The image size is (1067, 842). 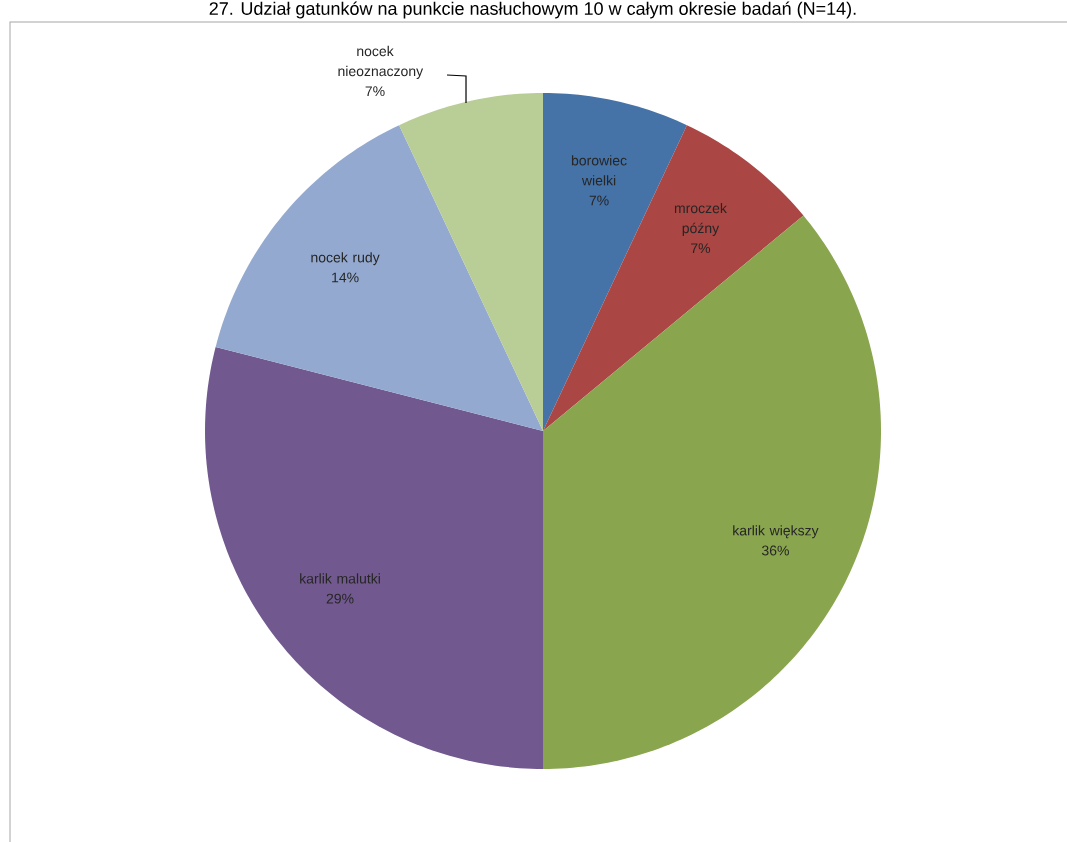 I want to click on data-label: 14%, so click(x=345, y=277).